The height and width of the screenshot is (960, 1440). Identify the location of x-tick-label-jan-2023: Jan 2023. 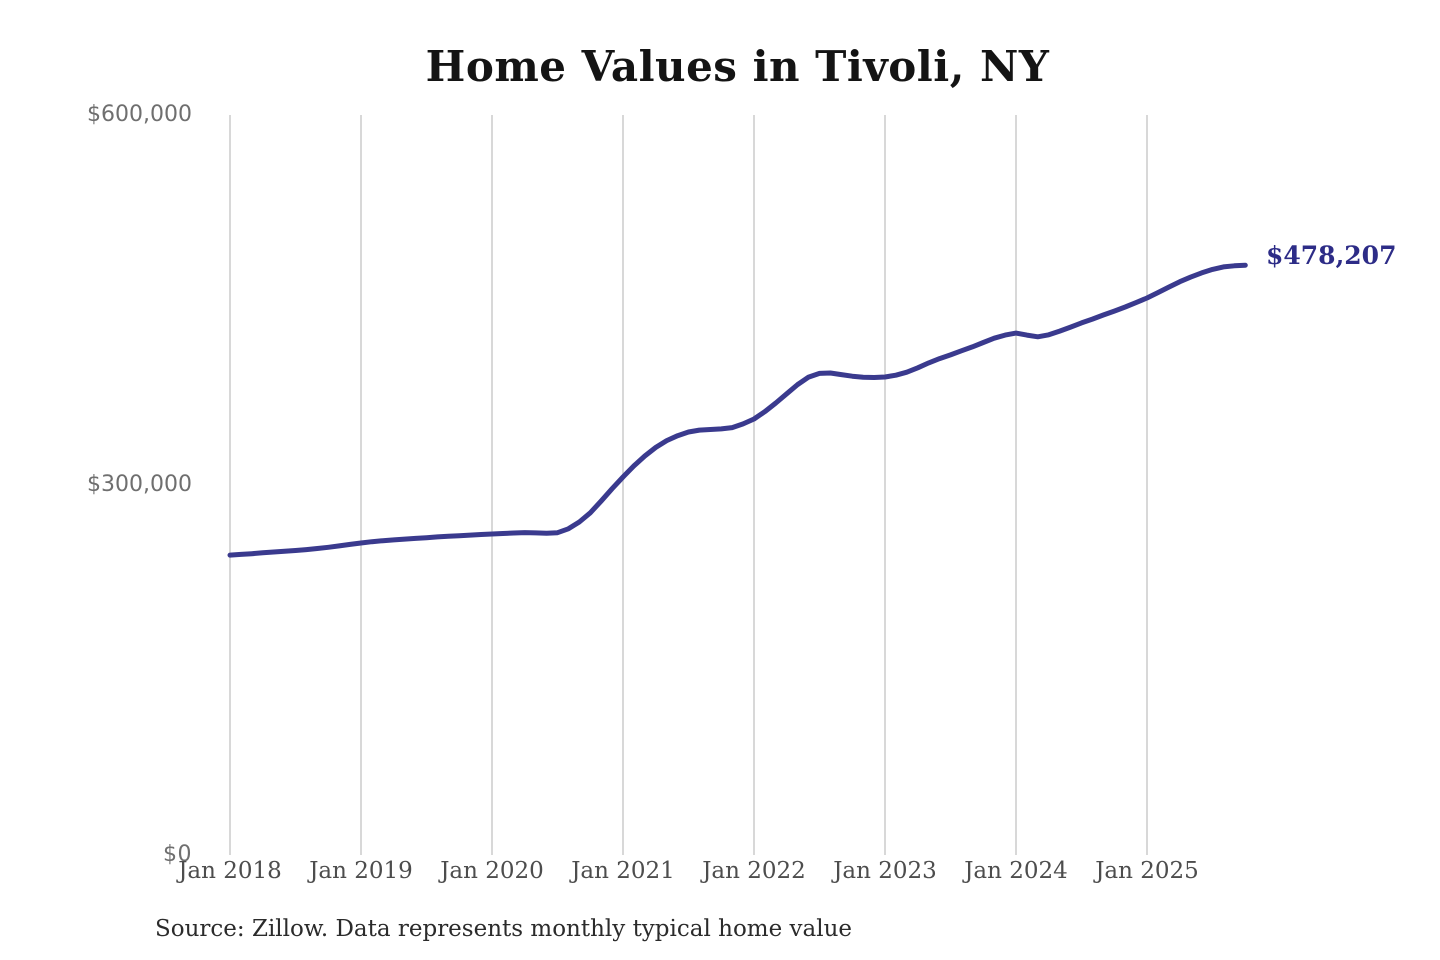
(885, 871).